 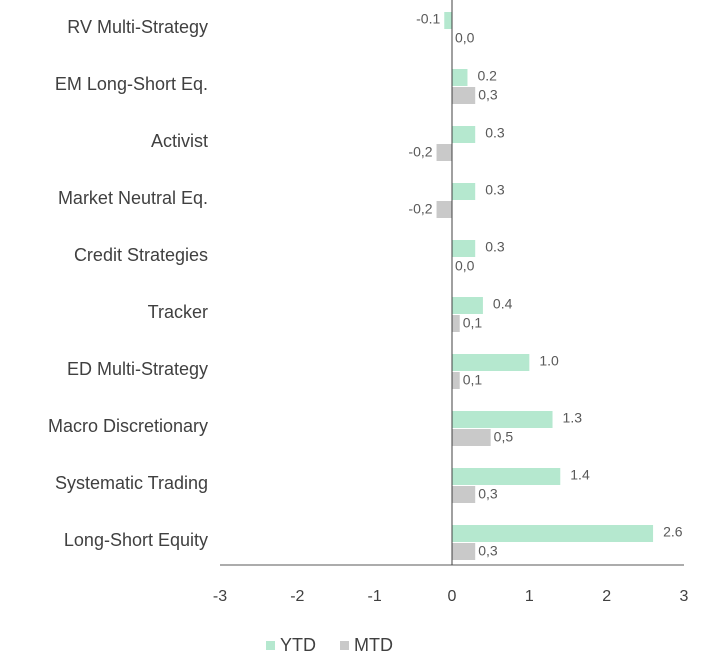 I want to click on value-label: 1.3, so click(x=573, y=418).